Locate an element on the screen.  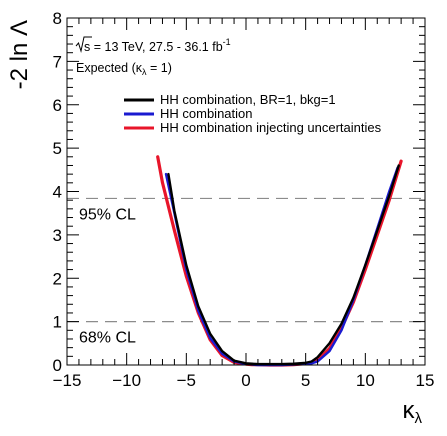
x-tick-label: −10 is located at coordinates (126, 380).